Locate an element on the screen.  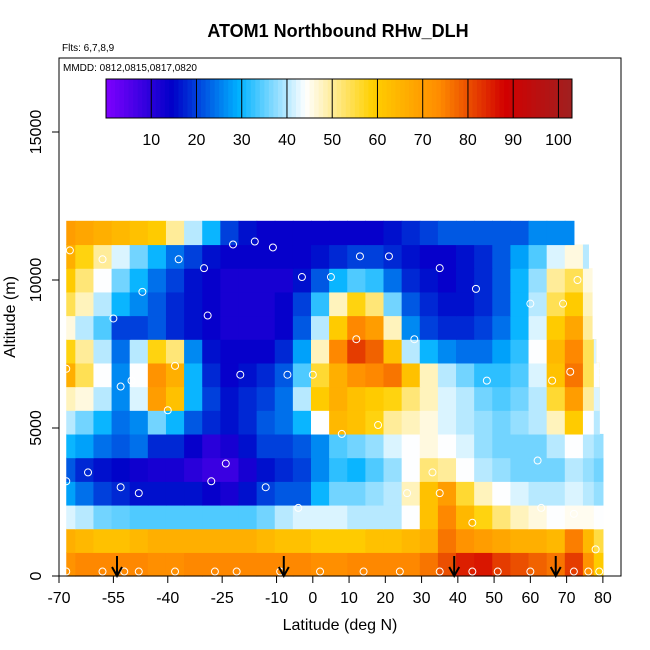
x-tick-label: 40 is located at coordinates (458, 598).